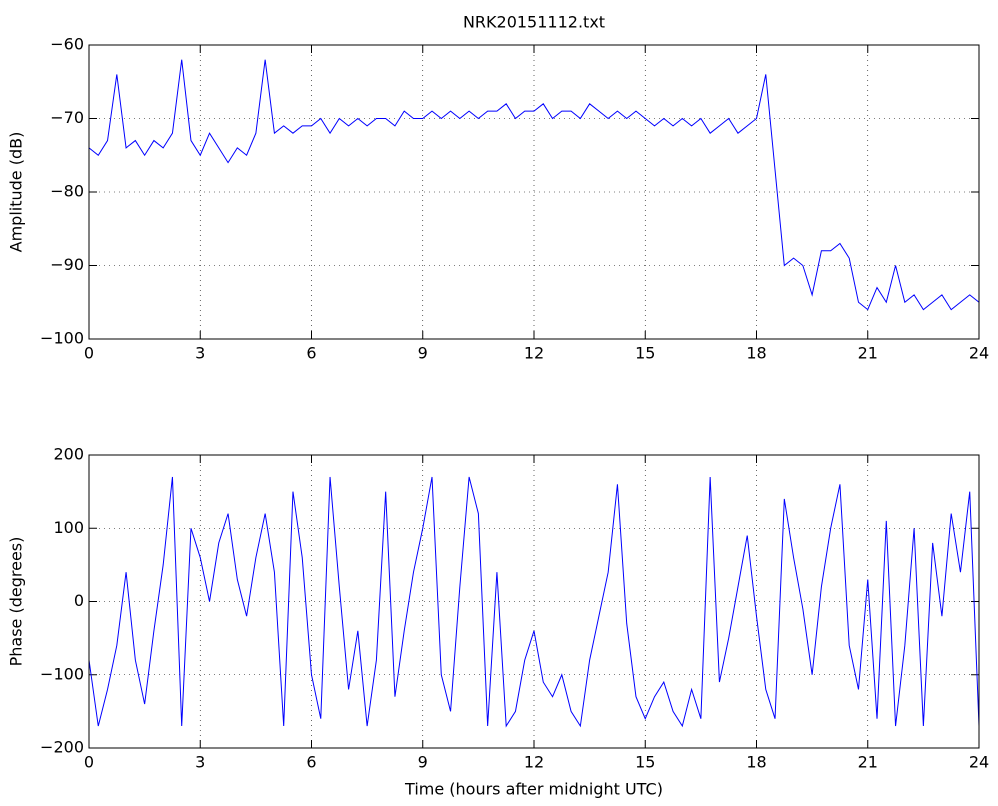 This screenshot has height=806, width=998. I want to click on x-axis-label: Time (hours after midnight UTC), so click(533, 789).